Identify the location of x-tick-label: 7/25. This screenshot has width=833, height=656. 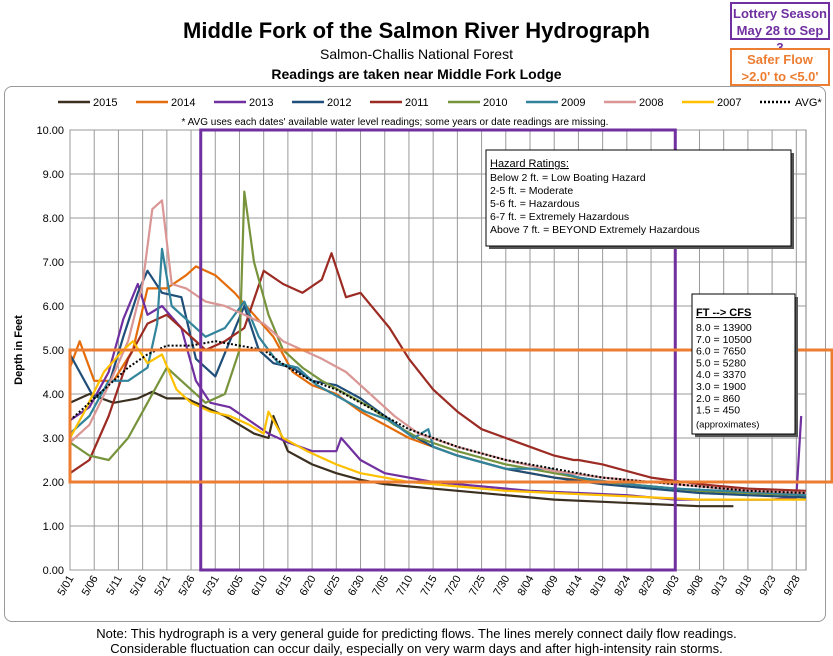
(477, 586).